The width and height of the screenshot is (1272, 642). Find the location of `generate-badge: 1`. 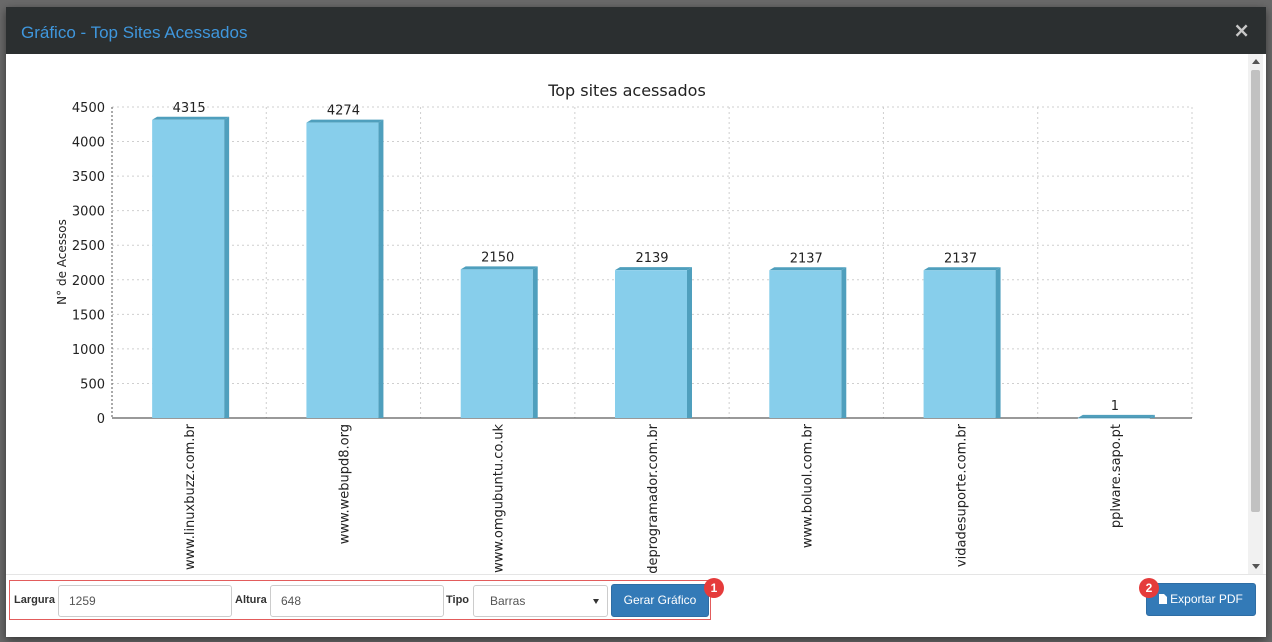

generate-badge: 1 is located at coordinates (714, 588).